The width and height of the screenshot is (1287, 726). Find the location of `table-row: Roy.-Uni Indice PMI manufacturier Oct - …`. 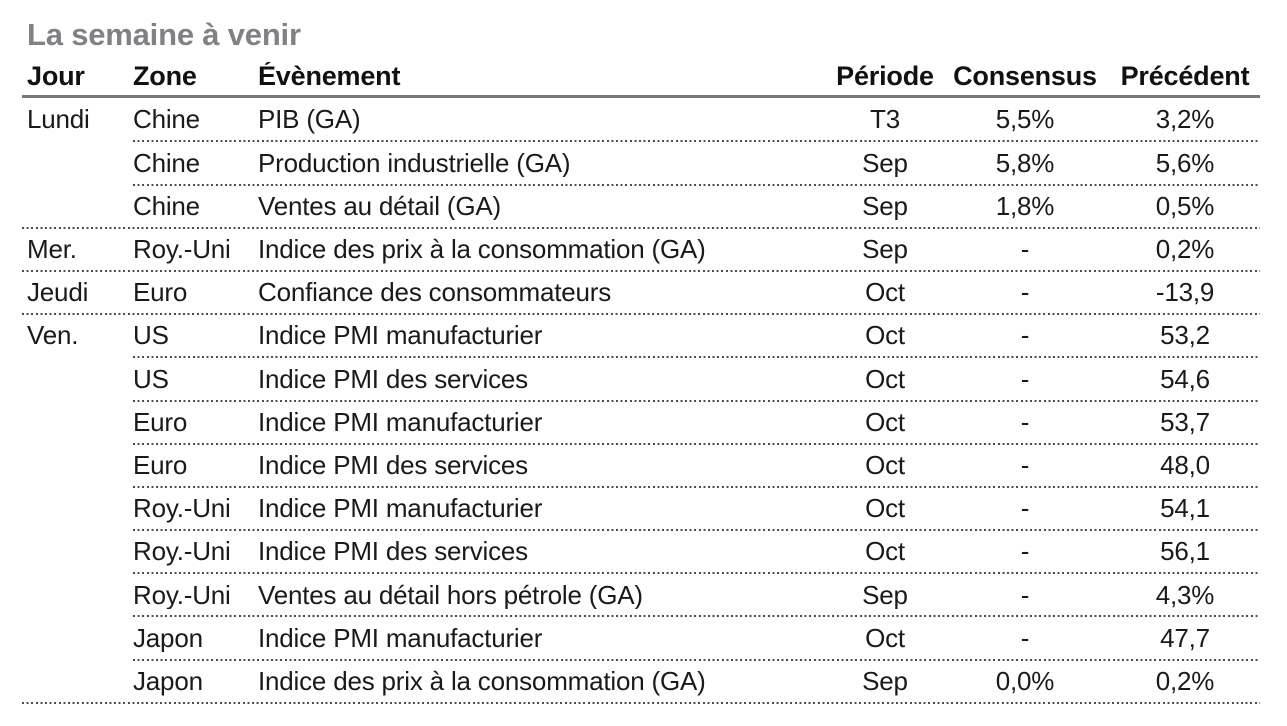

table-row: Roy.-Uni Indice PMI manufacturier Oct - … is located at coordinates (641, 509).